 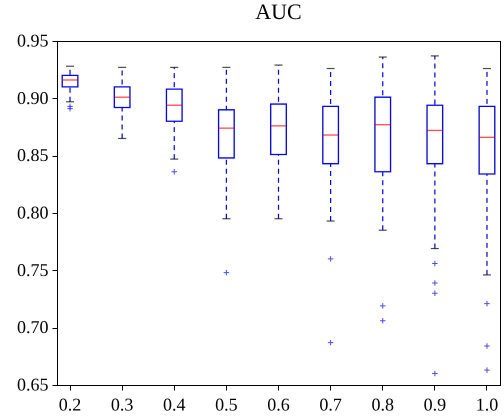 I want to click on x-tick-label: 0.6, so click(x=278, y=404).